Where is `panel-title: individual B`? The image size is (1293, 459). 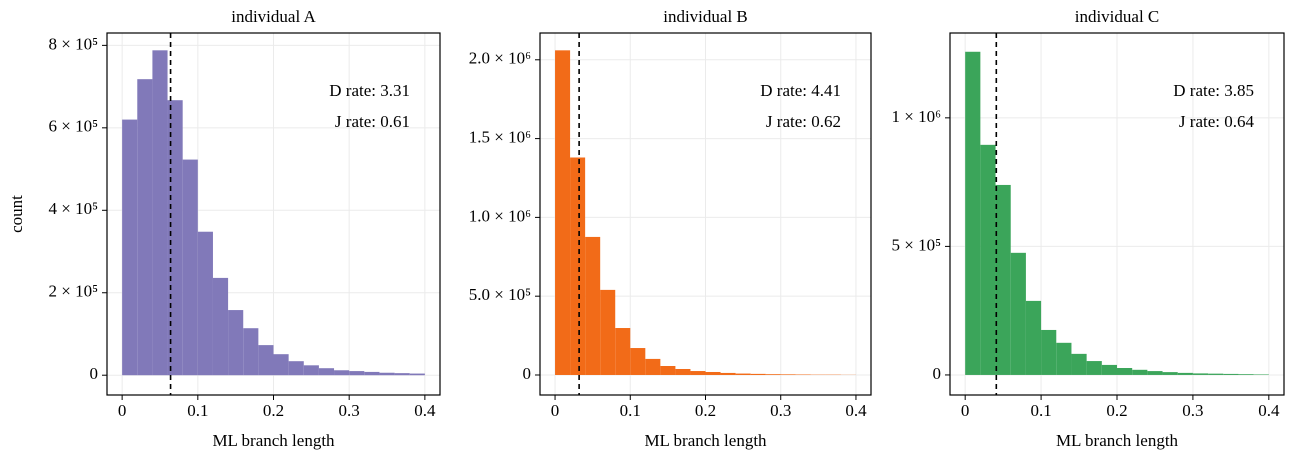
panel-title: individual B is located at coordinates (705, 16).